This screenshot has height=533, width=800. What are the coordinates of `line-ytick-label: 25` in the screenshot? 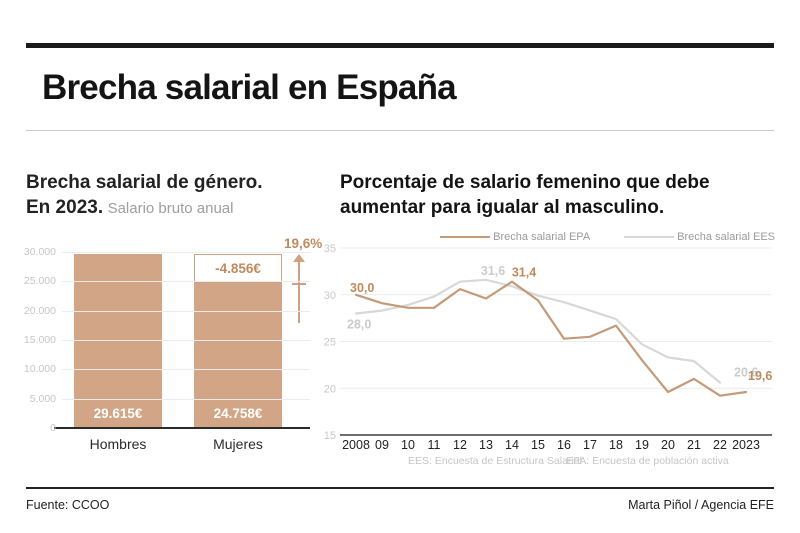 It's located at (330, 343).